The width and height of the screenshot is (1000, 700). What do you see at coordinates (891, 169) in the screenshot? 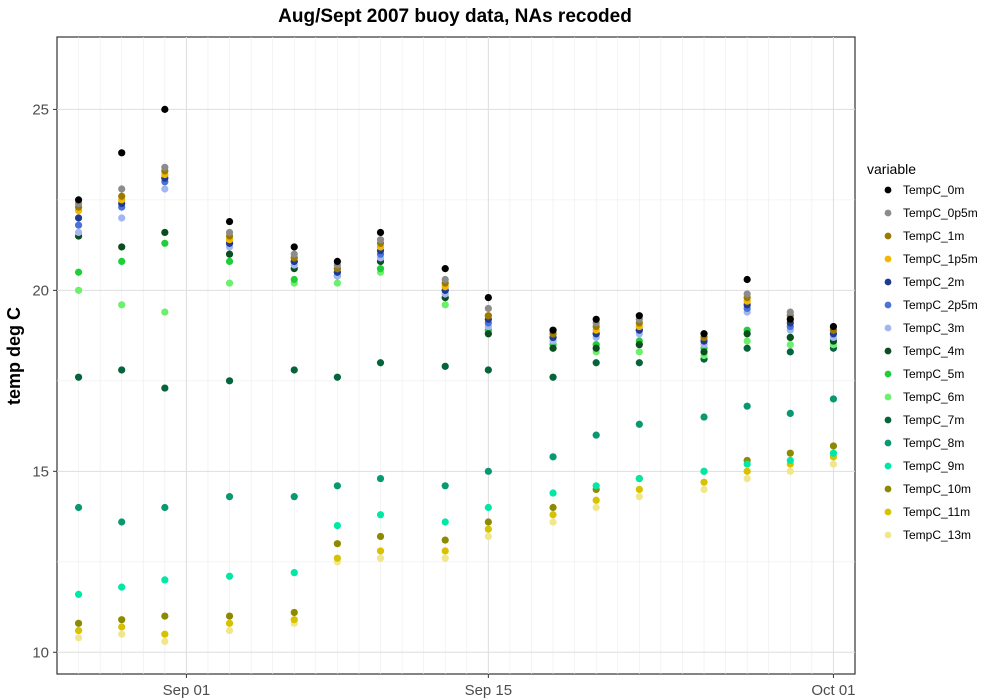
I see `legend-title: variable` at bounding box center [891, 169].